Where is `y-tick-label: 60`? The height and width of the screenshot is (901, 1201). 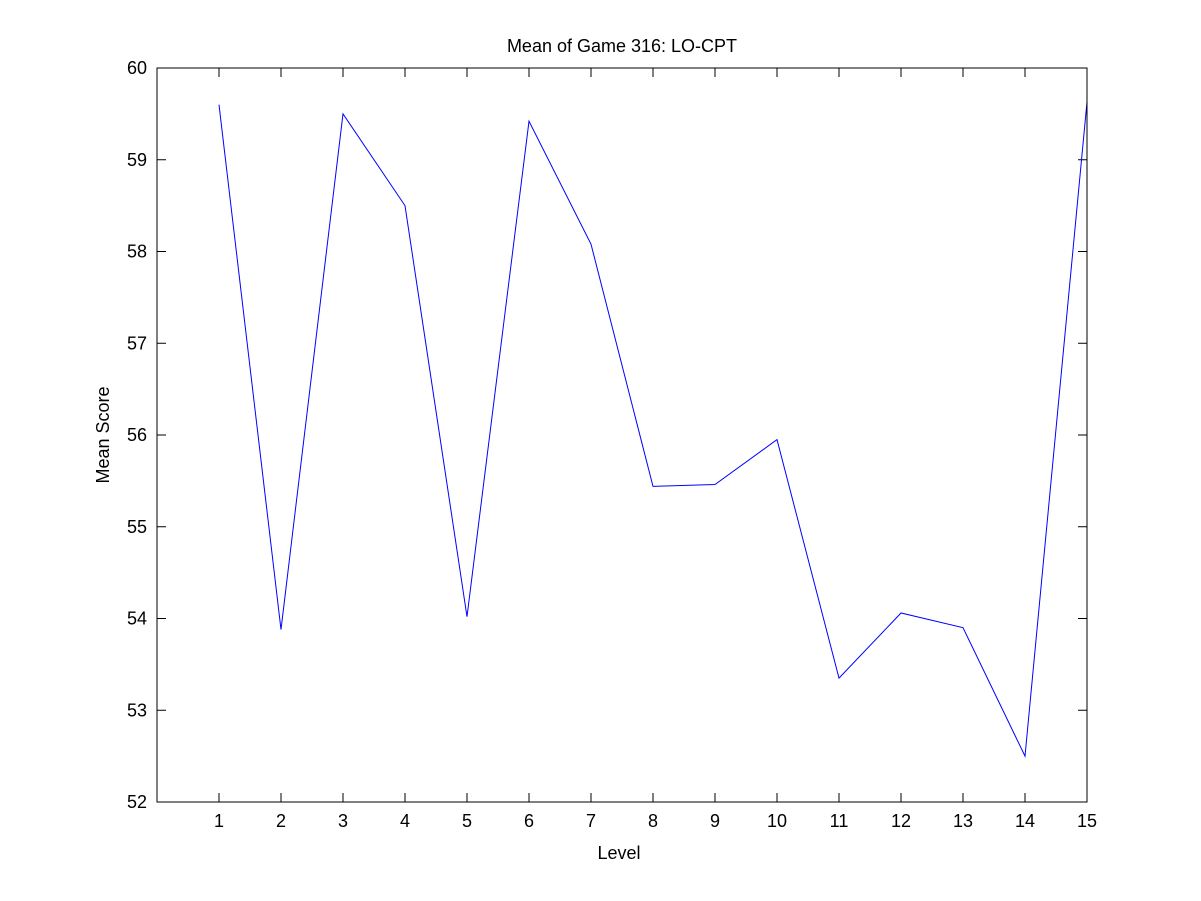
y-tick-label: 60 is located at coordinates (137, 68).